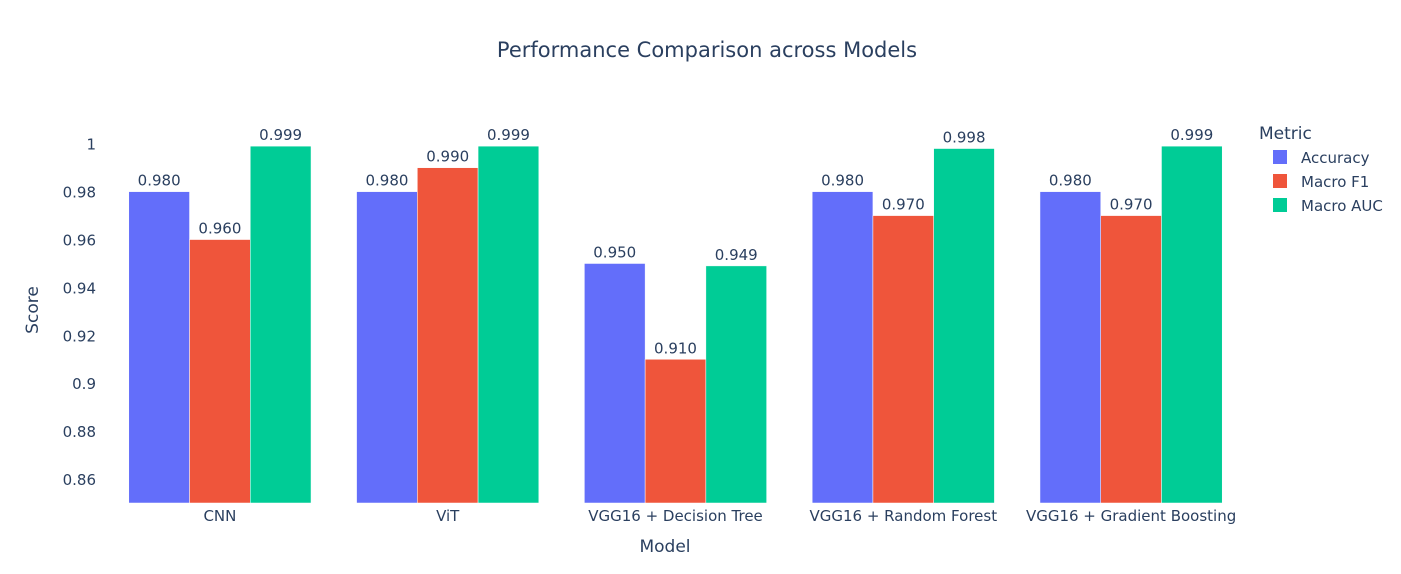 The height and width of the screenshot is (574, 1401). I want to click on bar-value-label: 0.910, so click(675, 348).